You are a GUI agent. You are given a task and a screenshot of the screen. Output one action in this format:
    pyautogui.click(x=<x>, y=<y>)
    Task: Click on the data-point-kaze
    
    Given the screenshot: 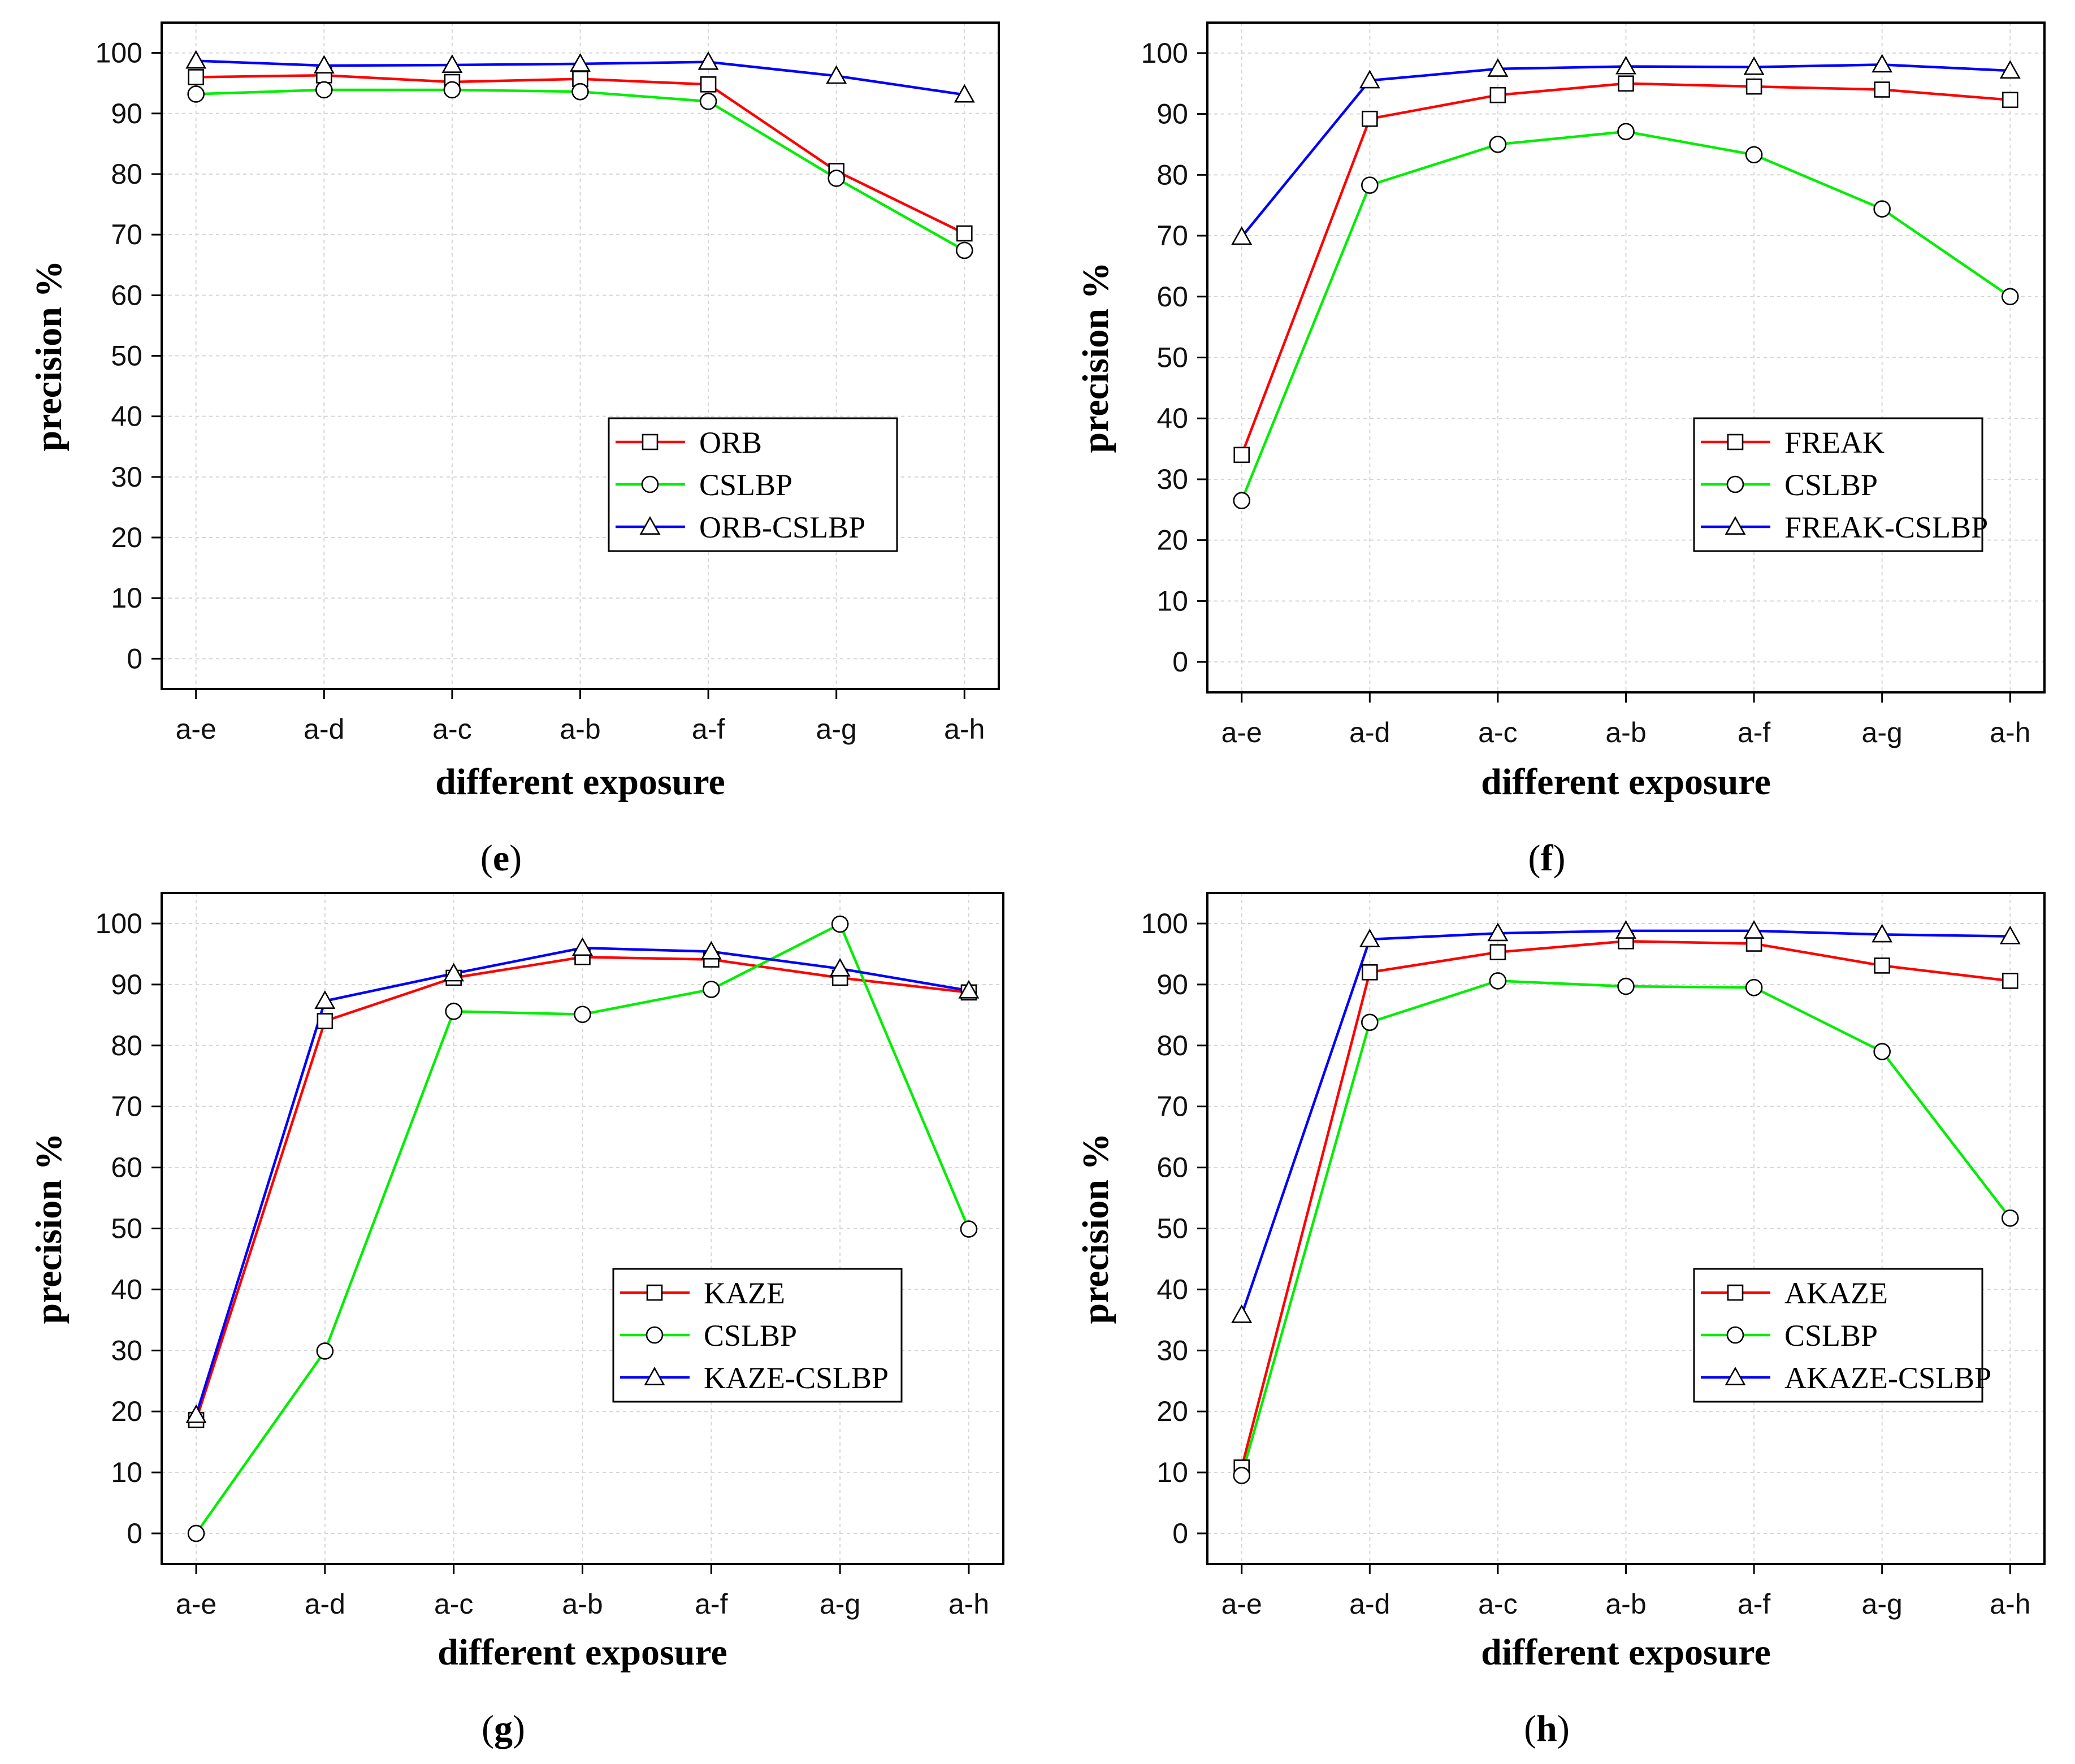 What is the action you would take?
    pyautogui.click(x=325, y=1021)
    